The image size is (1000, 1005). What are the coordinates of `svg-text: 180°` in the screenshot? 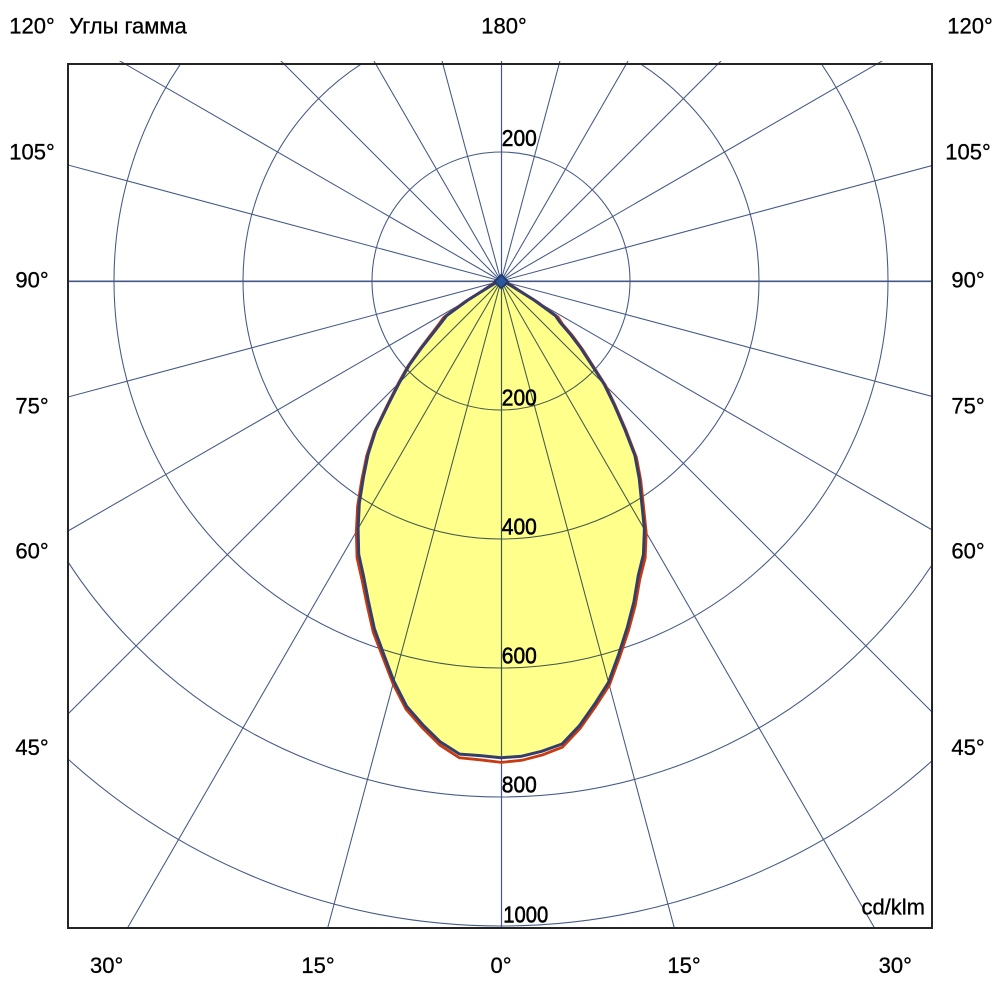 It's located at (504, 26).